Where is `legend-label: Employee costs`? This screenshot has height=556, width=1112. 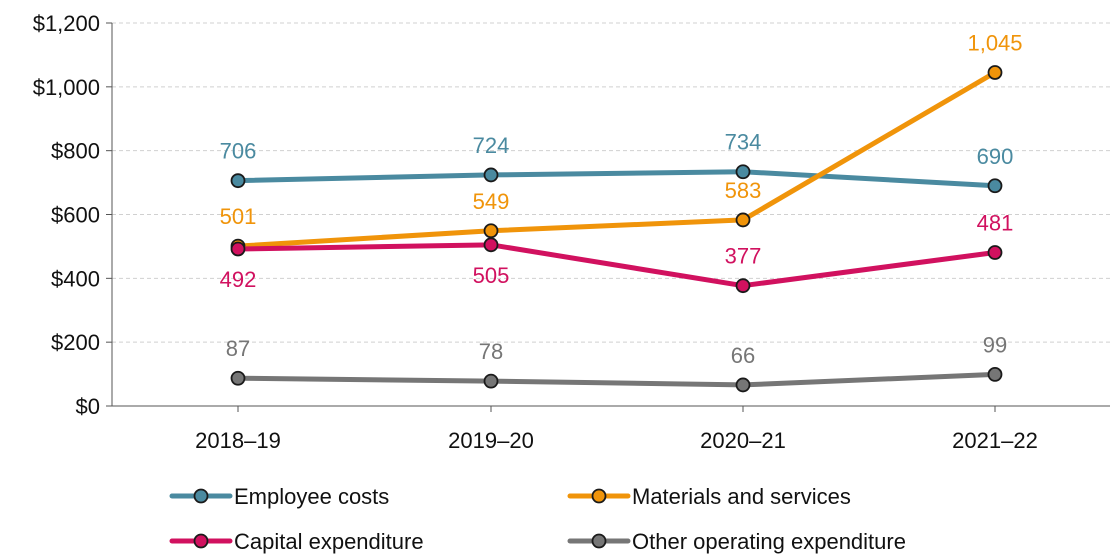
legend-label: Employee costs is located at coordinates (311, 496).